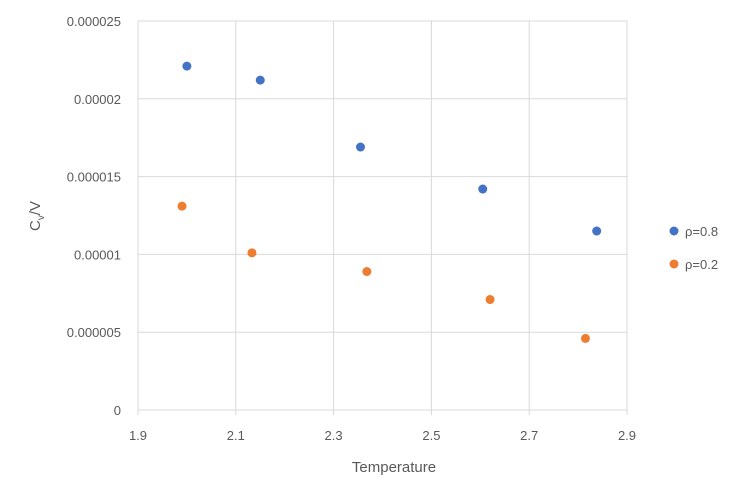  I want to click on legend: ρ=0.8 ρ=0.2, so click(693, 248).